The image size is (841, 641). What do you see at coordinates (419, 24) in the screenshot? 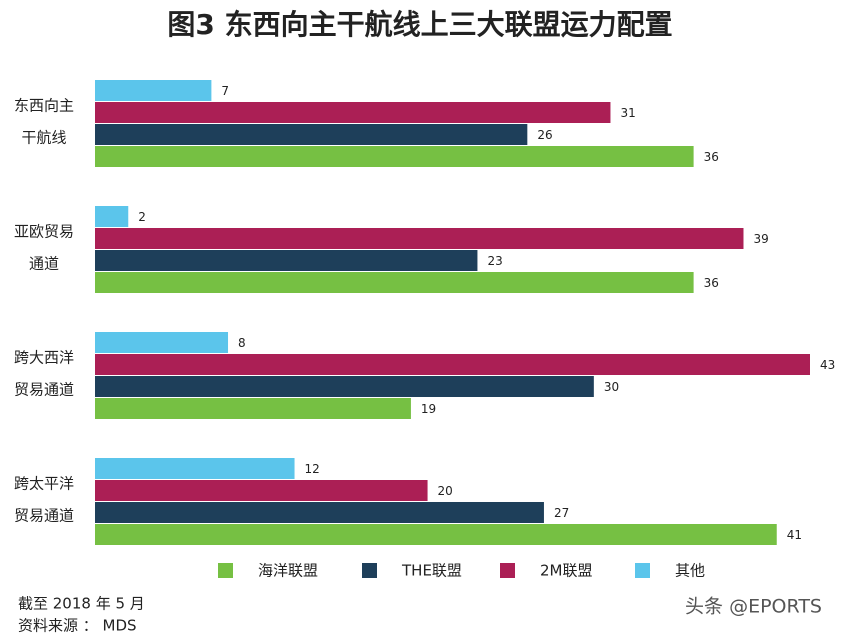
I see `chart-title: 图3 东西向主干航线上三大联盟运力配置` at bounding box center [419, 24].